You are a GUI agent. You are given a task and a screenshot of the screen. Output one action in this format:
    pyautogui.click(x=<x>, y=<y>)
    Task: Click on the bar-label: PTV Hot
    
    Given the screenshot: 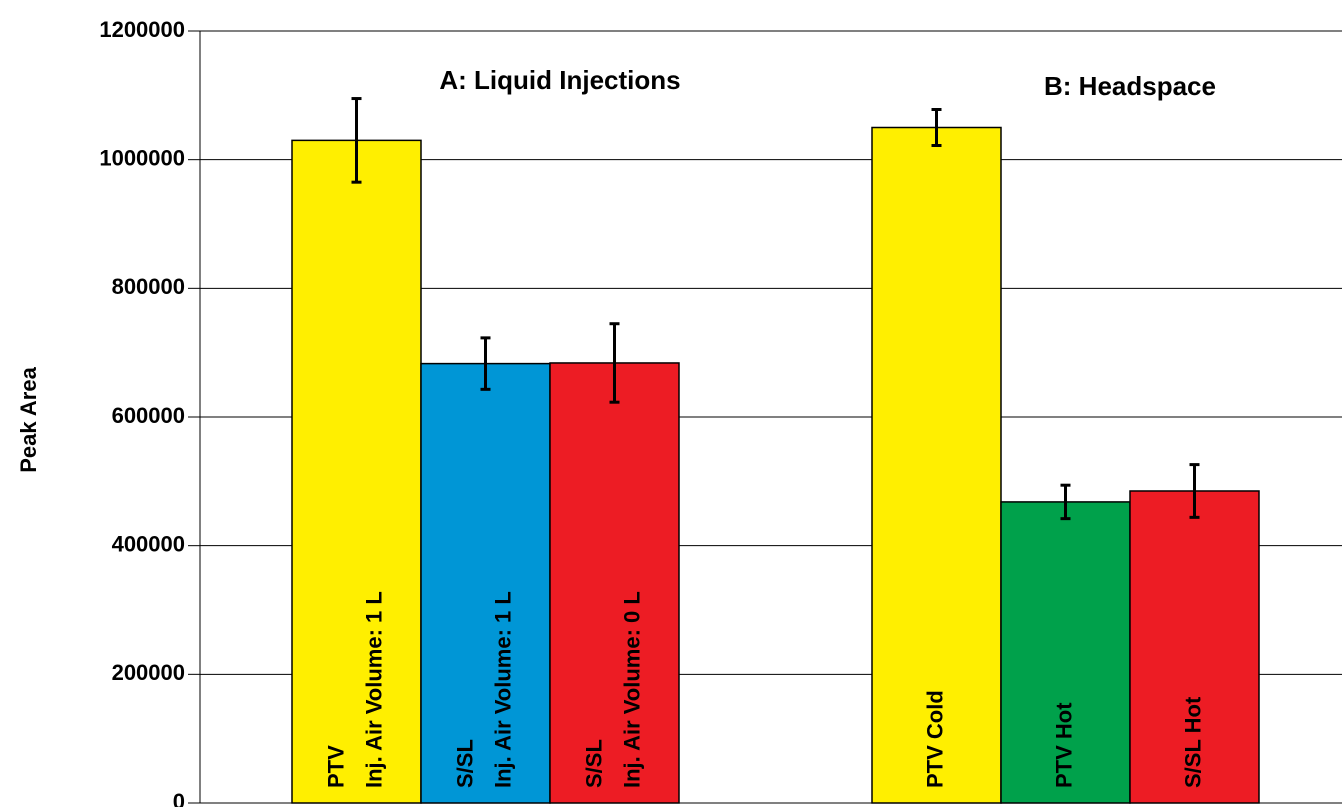 What is the action you would take?
    pyautogui.click(x=1063, y=745)
    